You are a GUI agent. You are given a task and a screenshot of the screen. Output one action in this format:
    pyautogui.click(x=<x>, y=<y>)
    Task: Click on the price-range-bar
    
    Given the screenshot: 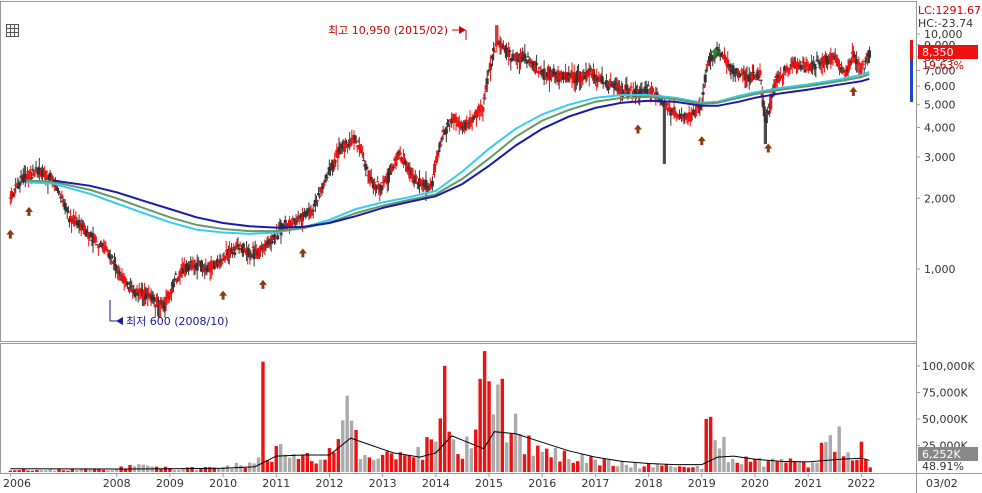 What is the action you would take?
    pyautogui.click(x=911, y=71)
    